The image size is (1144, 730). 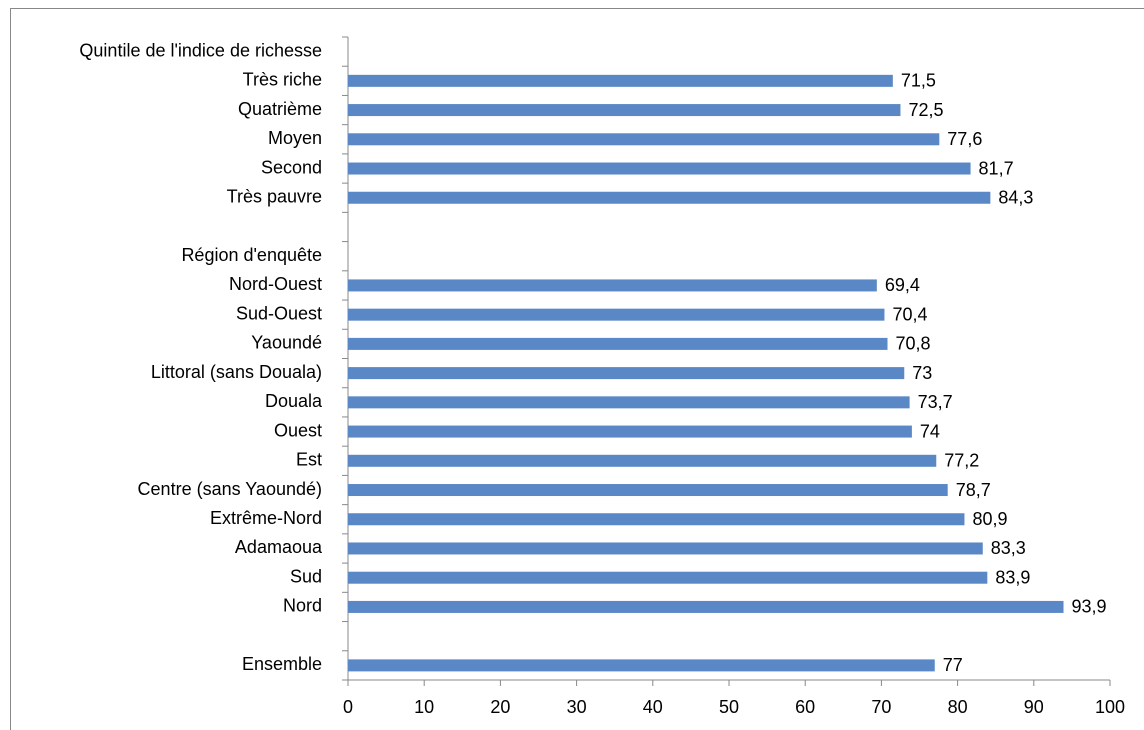 What do you see at coordinates (282, 80) in the screenshot?
I see `y-tick-label: Très riche` at bounding box center [282, 80].